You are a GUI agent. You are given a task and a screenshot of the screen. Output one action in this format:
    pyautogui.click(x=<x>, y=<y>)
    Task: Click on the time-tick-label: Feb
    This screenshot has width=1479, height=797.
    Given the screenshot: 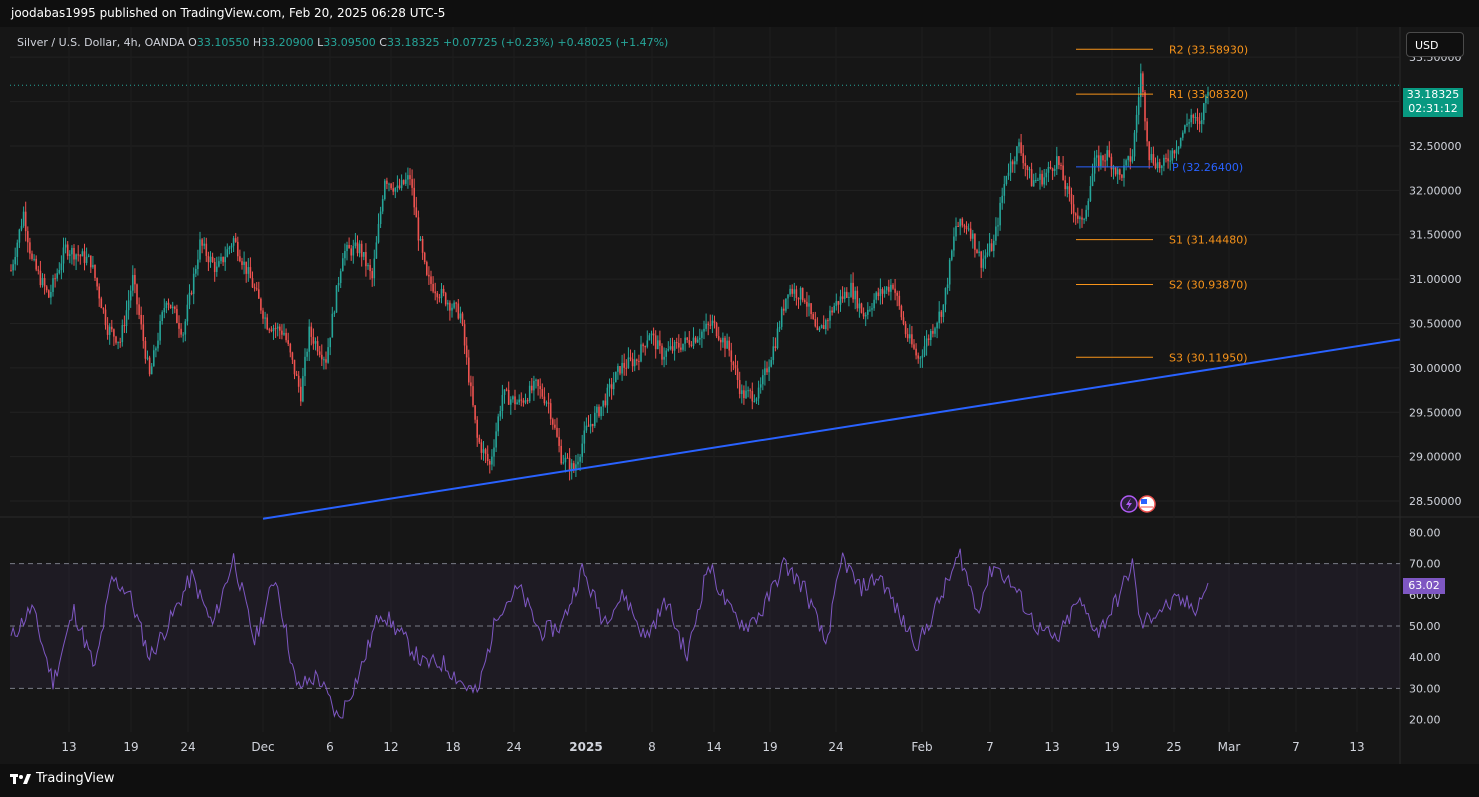 What is the action you would take?
    pyautogui.click(x=921, y=747)
    